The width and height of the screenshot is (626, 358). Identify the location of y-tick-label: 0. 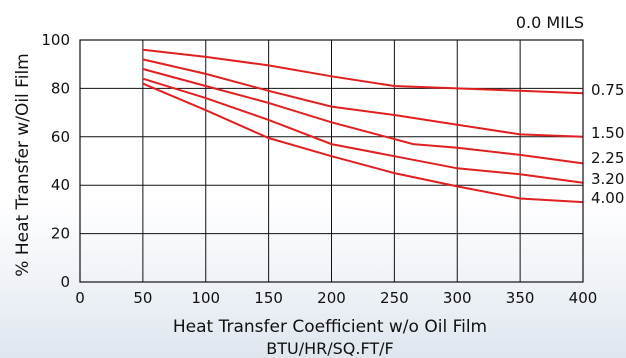
(65, 282).